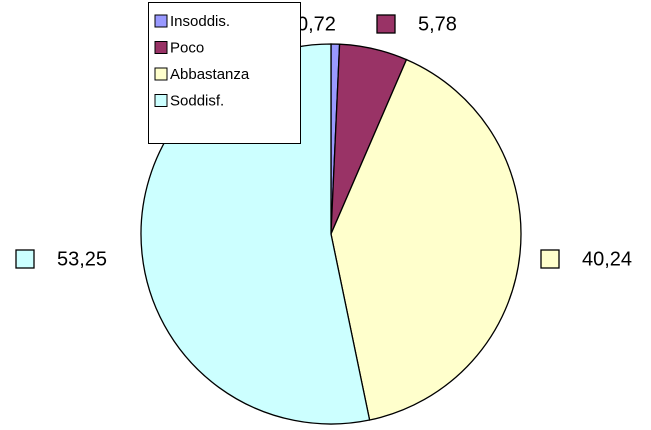 This screenshot has width=651, height=430. I want to click on legend: Insoddis. Poco Abbastanza Soddisf., so click(224, 73).